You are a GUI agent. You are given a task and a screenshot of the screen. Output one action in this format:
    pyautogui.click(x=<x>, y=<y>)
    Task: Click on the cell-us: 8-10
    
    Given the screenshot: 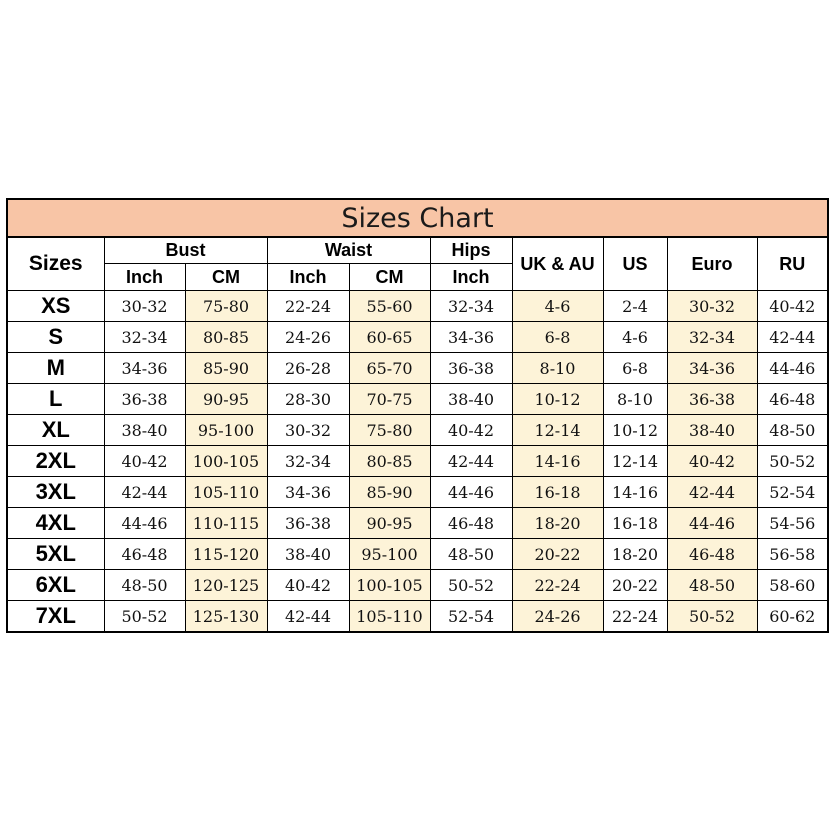 What is the action you would take?
    pyautogui.click(x=635, y=399)
    